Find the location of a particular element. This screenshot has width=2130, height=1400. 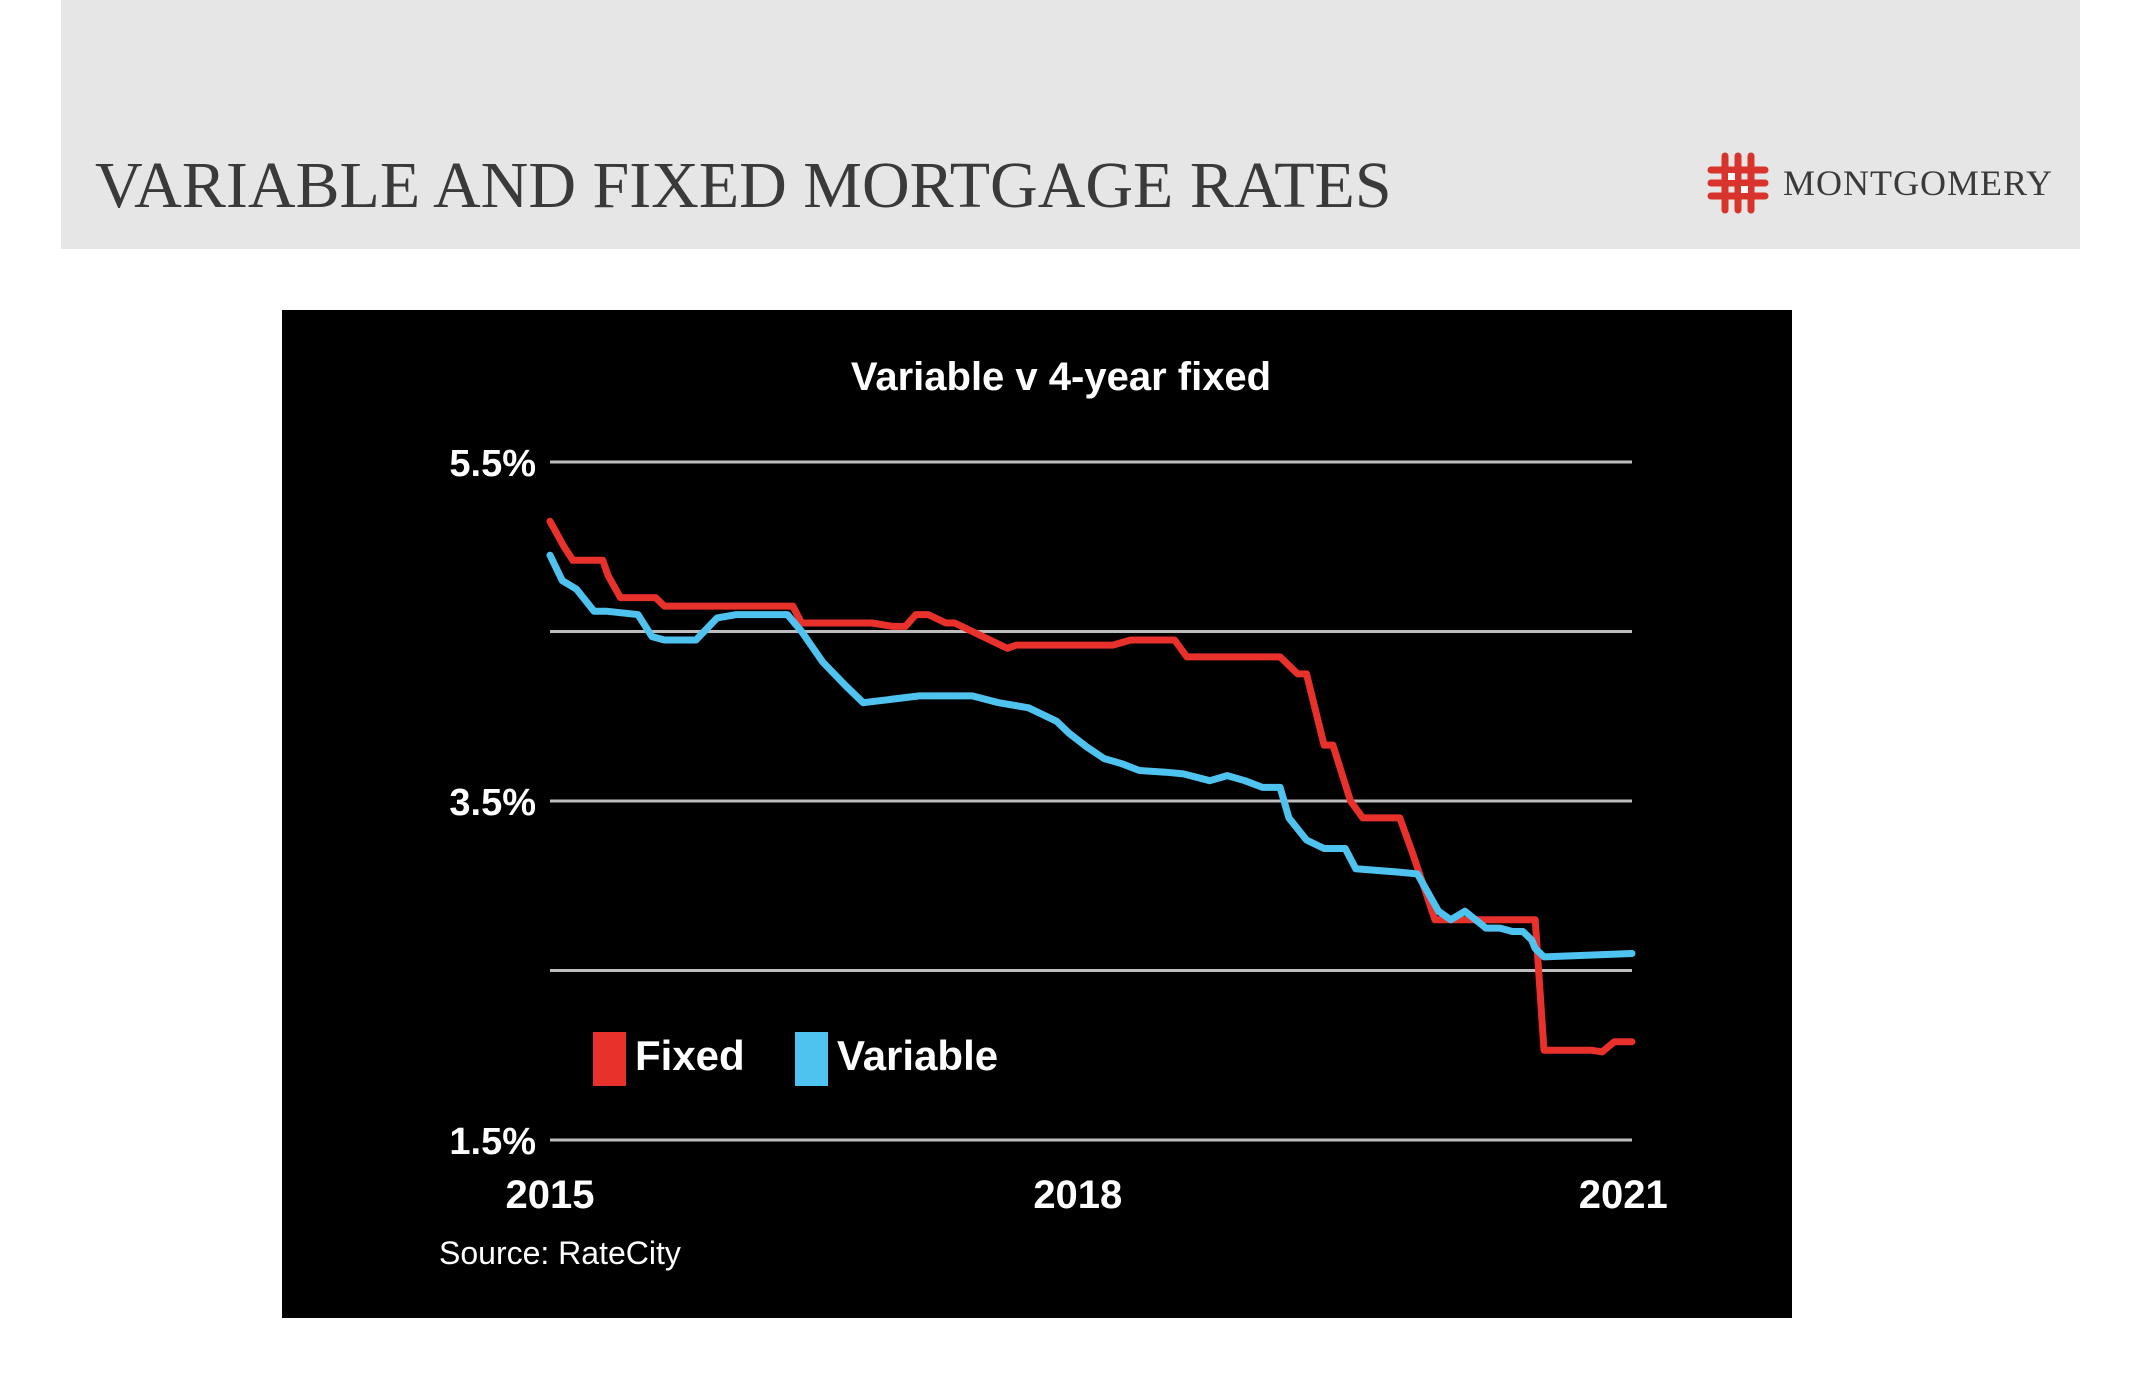

y-tick-label: 5.5% is located at coordinates (492, 464).